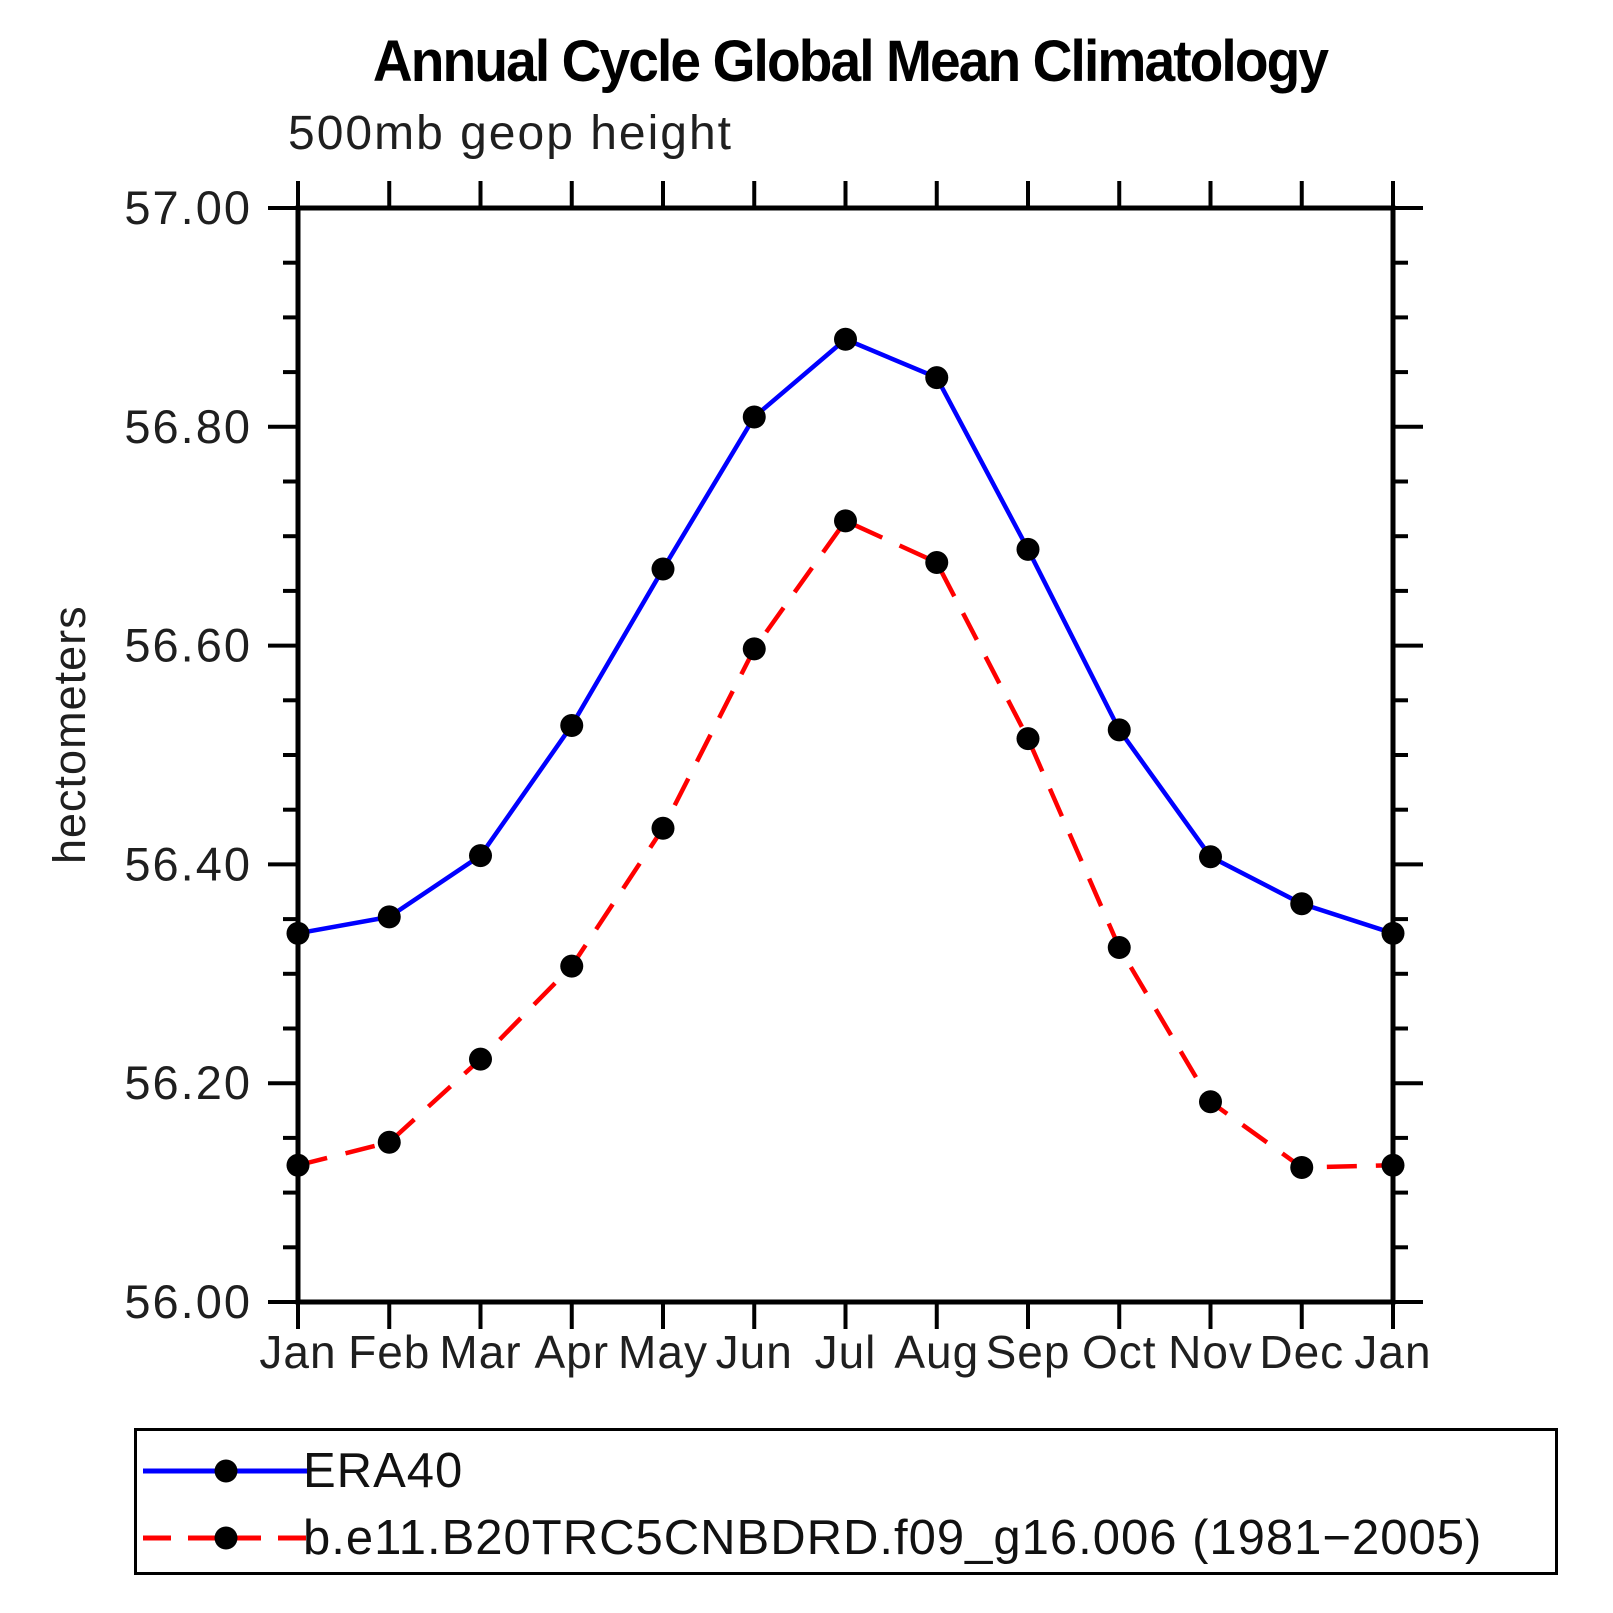  What do you see at coordinates (383, 1471) in the screenshot?
I see `legend-label-era40: ERA40` at bounding box center [383, 1471].